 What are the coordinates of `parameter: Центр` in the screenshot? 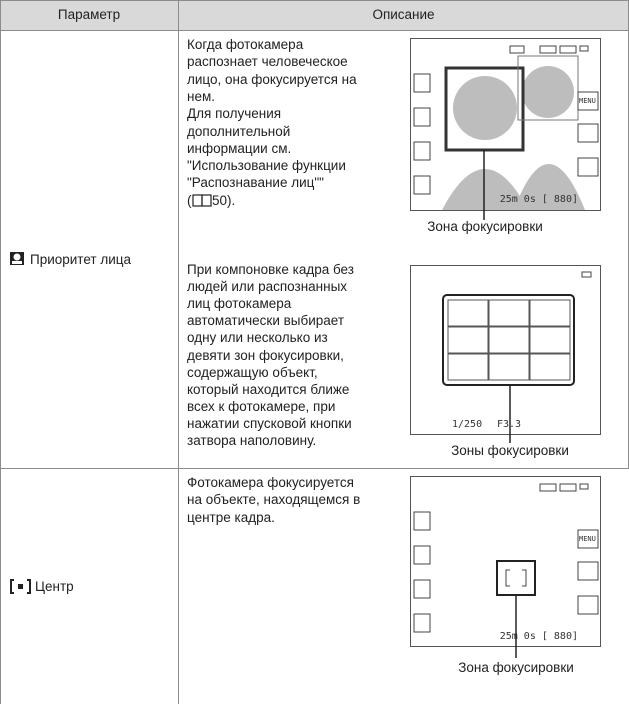 It's located at (54, 586).